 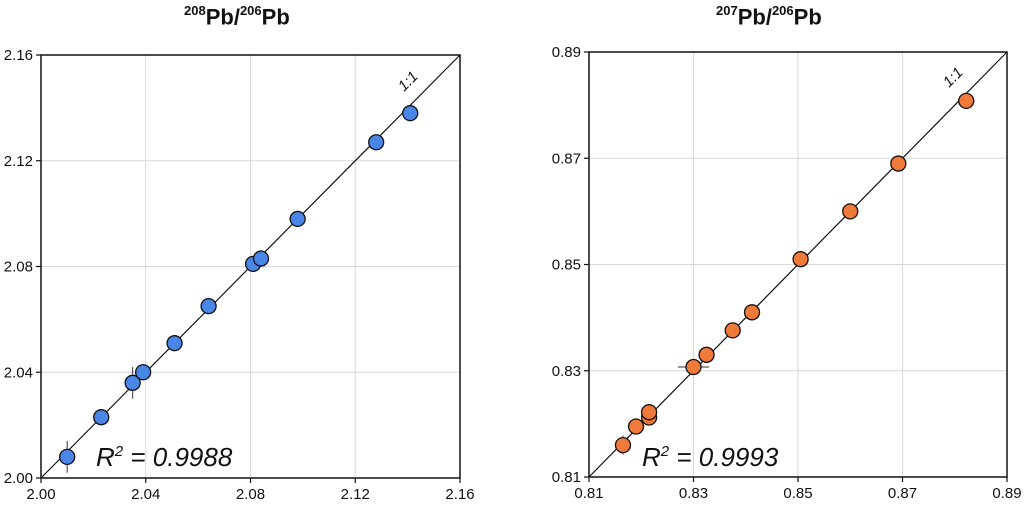 I want to click on x-tick-label: 0.89, so click(x=1006, y=493).